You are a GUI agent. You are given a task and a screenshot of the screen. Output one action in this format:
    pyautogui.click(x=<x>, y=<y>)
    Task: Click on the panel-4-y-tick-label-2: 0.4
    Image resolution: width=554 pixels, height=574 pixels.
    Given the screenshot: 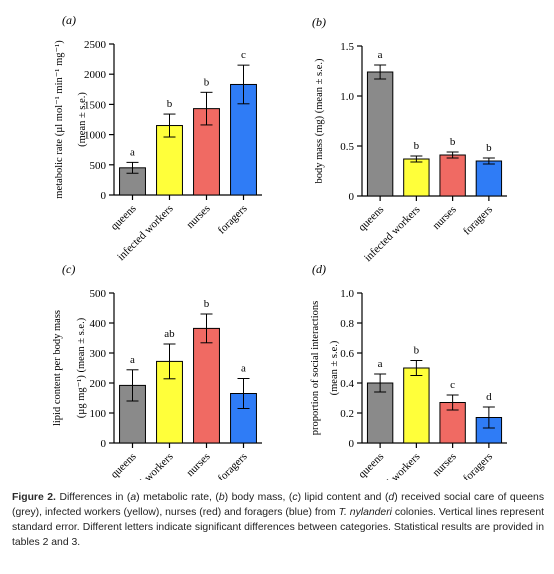 What is the action you would take?
    pyautogui.click(x=347, y=384)
    